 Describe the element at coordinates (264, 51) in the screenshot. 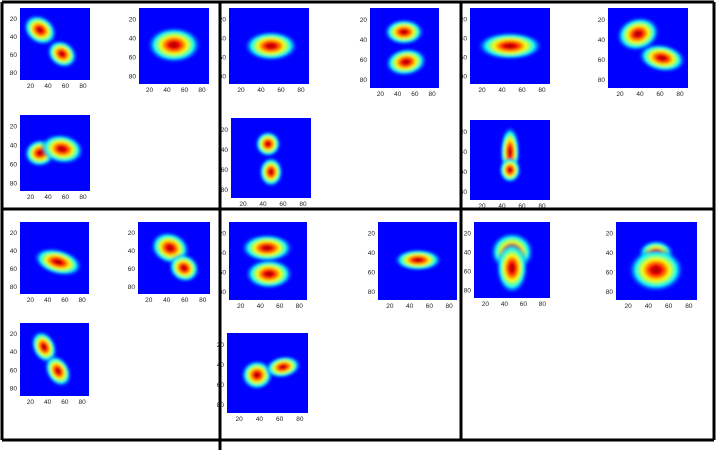

I see `panel-p3: 20 40 60 80 20 40 60 80` at that location.